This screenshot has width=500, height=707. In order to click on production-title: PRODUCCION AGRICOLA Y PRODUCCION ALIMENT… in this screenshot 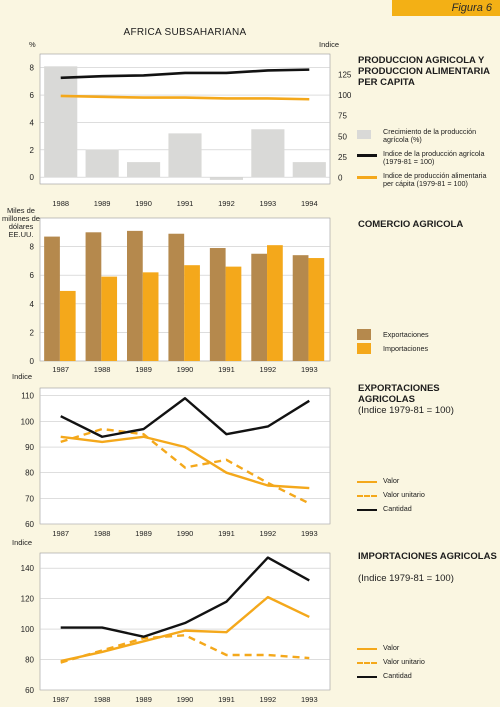, I will do `click(424, 71)`.